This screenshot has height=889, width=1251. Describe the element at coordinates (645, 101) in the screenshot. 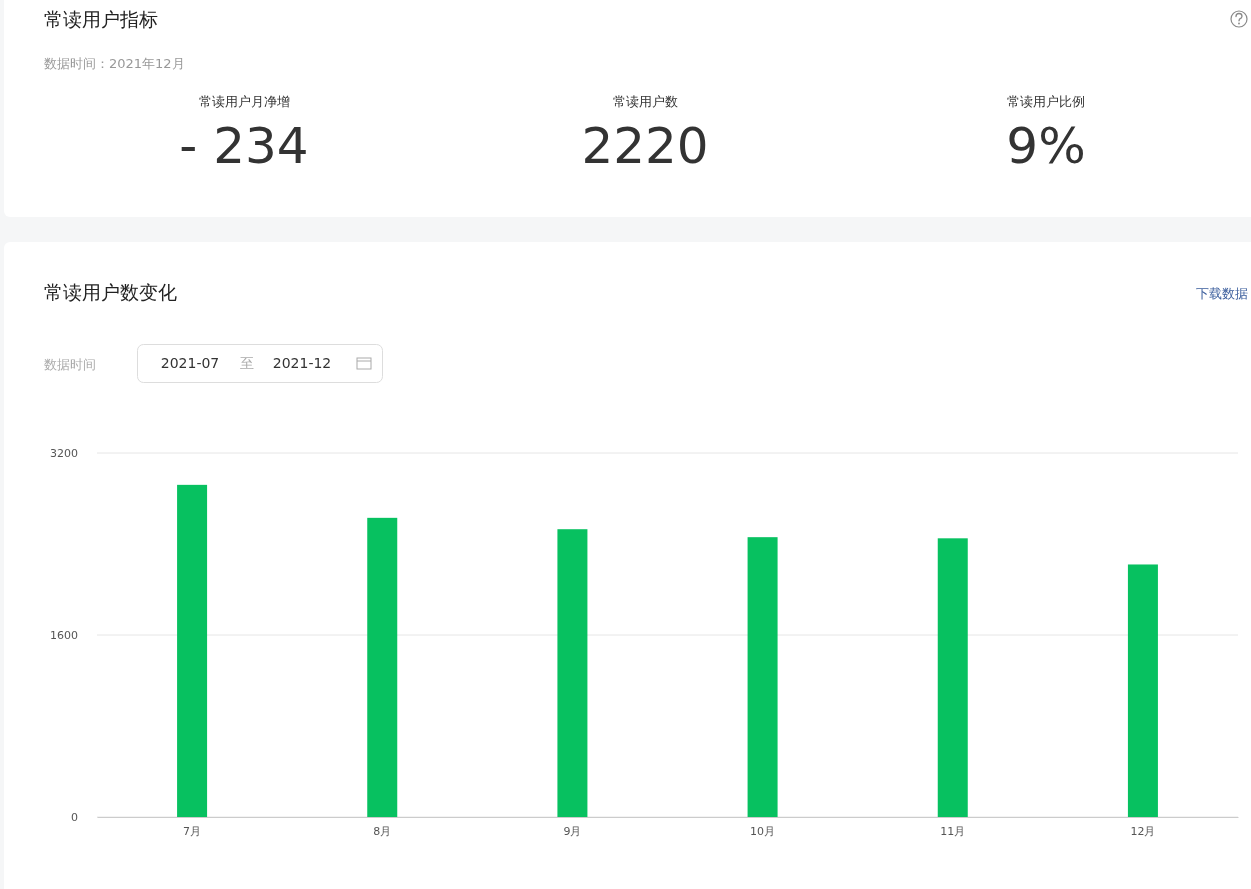

I see `text: 常读用户数` at that location.